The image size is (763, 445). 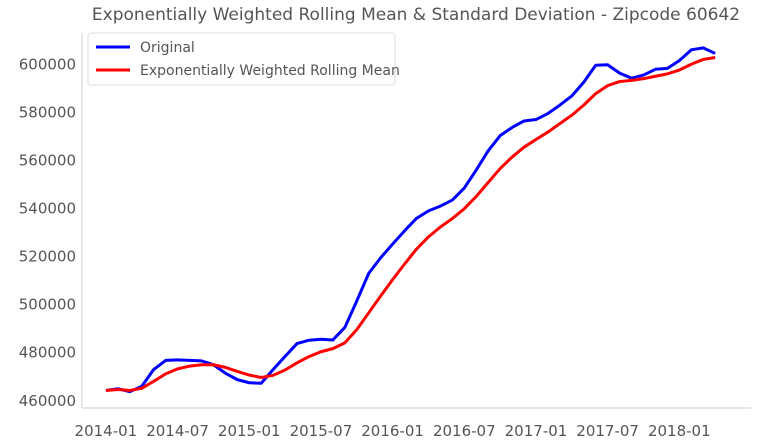 What do you see at coordinates (464, 431) in the screenshot?
I see `x-tick-label: 2016-07` at bounding box center [464, 431].